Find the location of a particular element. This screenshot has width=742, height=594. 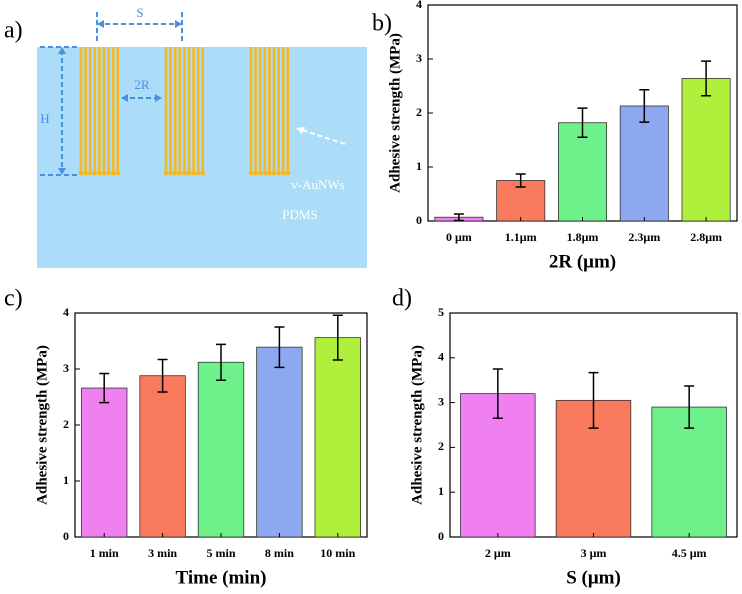

x-tick-label: 2.8μm is located at coordinates (706, 237).